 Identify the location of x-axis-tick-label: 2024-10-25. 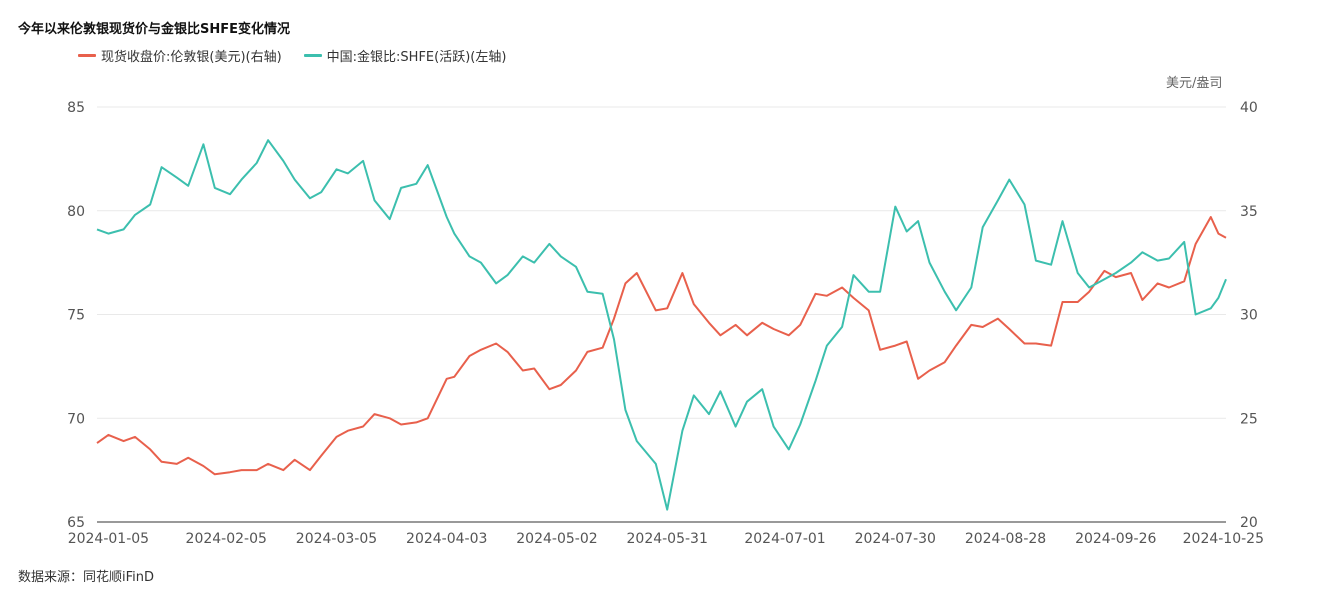
(1223, 539).